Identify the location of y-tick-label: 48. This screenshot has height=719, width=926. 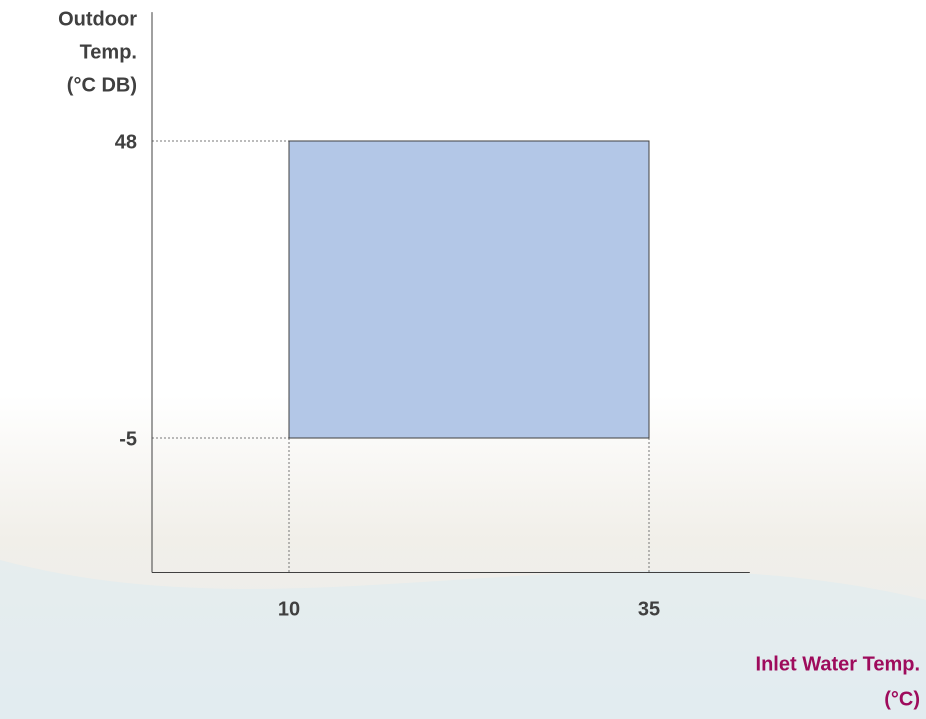
(126, 142).